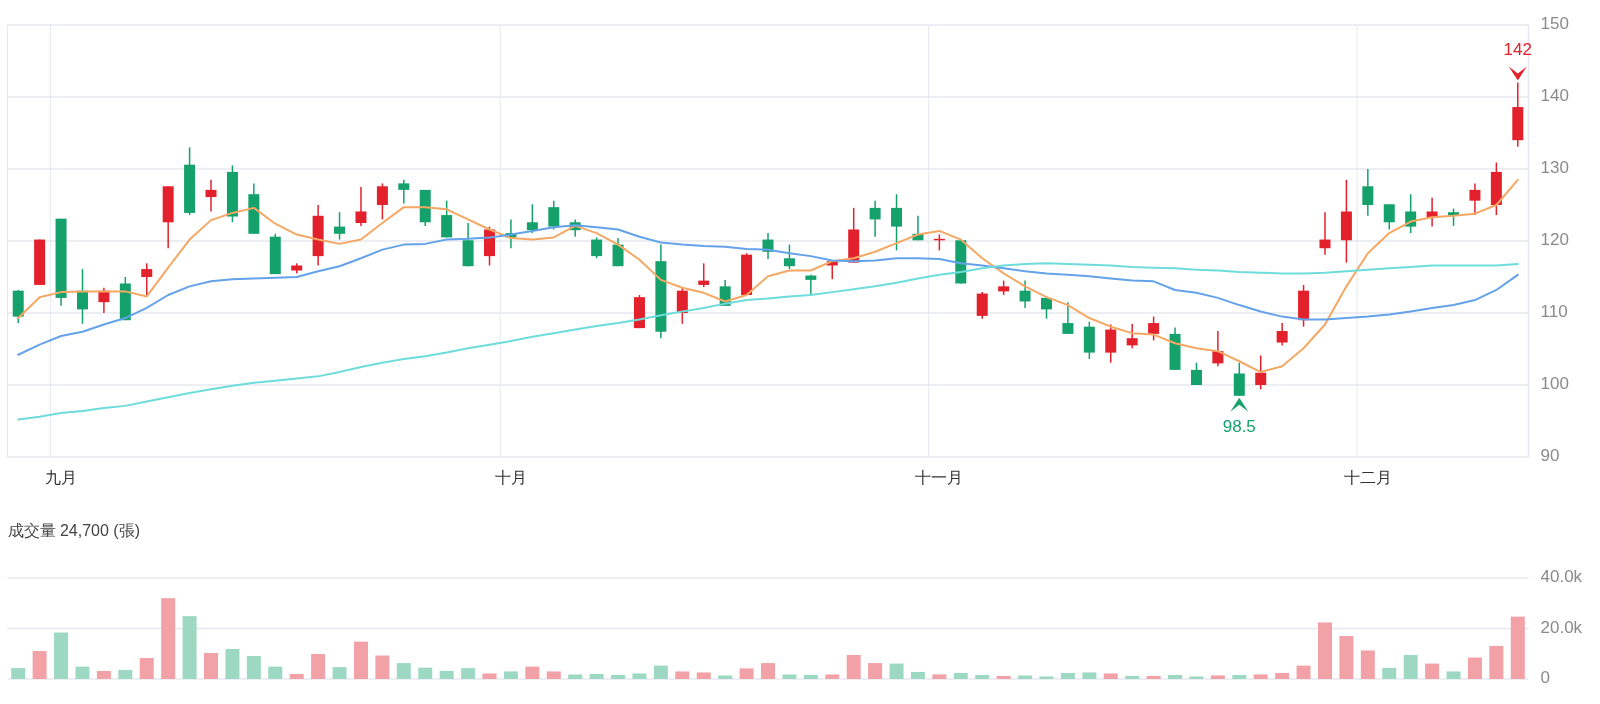  I want to click on chart-title: 成交量 24,700 (張), so click(73, 531).